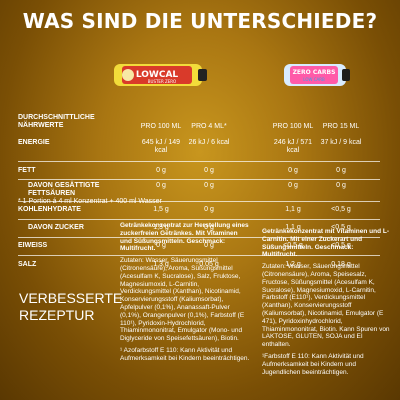 The image size is (400, 400). What do you see at coordinates (162, 81) in the screenshot?
I see `lowcal-bottle-subtitle: BUSTER ZERO` at bounding box center [162, 81].